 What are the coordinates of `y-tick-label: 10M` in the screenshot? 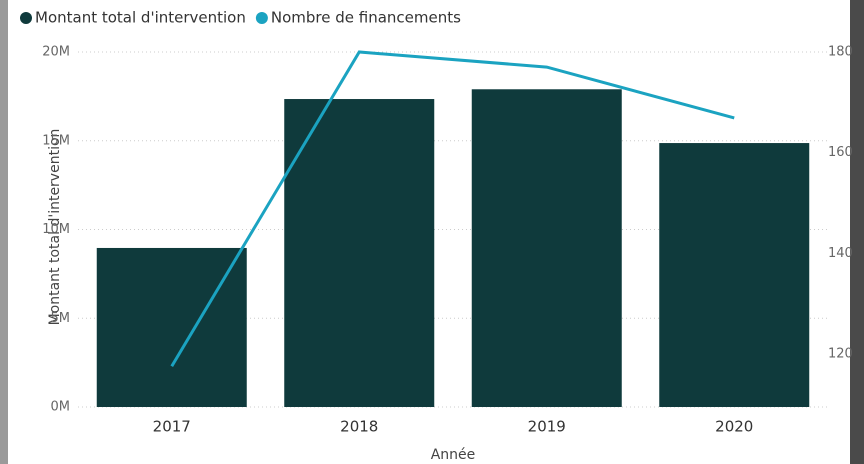 It's located at (56, 229).